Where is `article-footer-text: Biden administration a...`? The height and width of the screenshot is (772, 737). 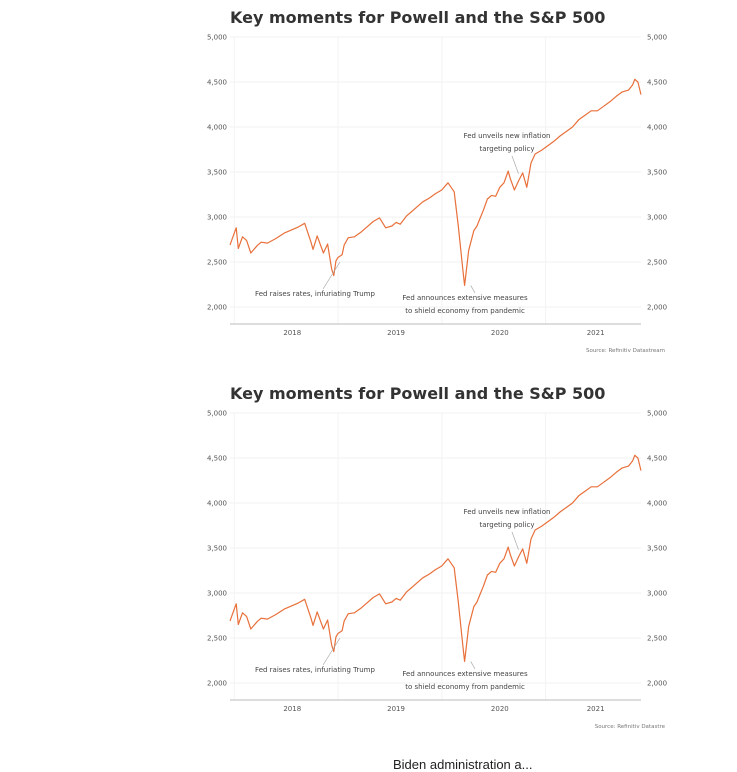
article-footer-text: Biden administration a... is located at coordinates (463, 764).